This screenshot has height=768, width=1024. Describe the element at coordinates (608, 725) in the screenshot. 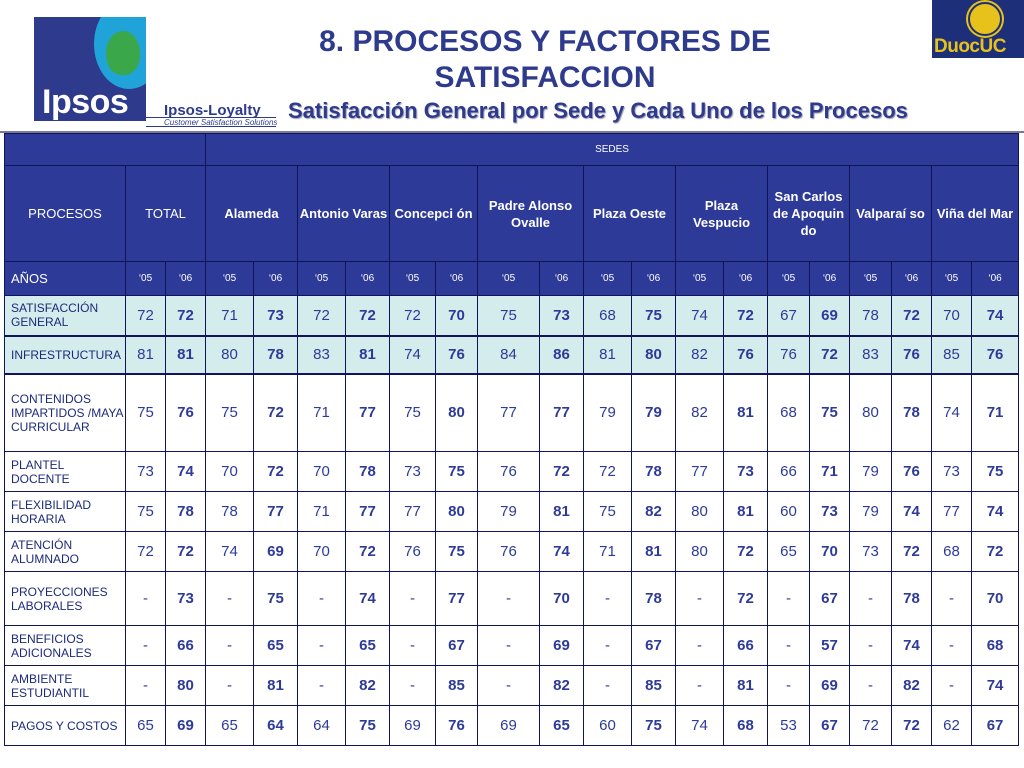

I see `value-cell: 60` at that location.